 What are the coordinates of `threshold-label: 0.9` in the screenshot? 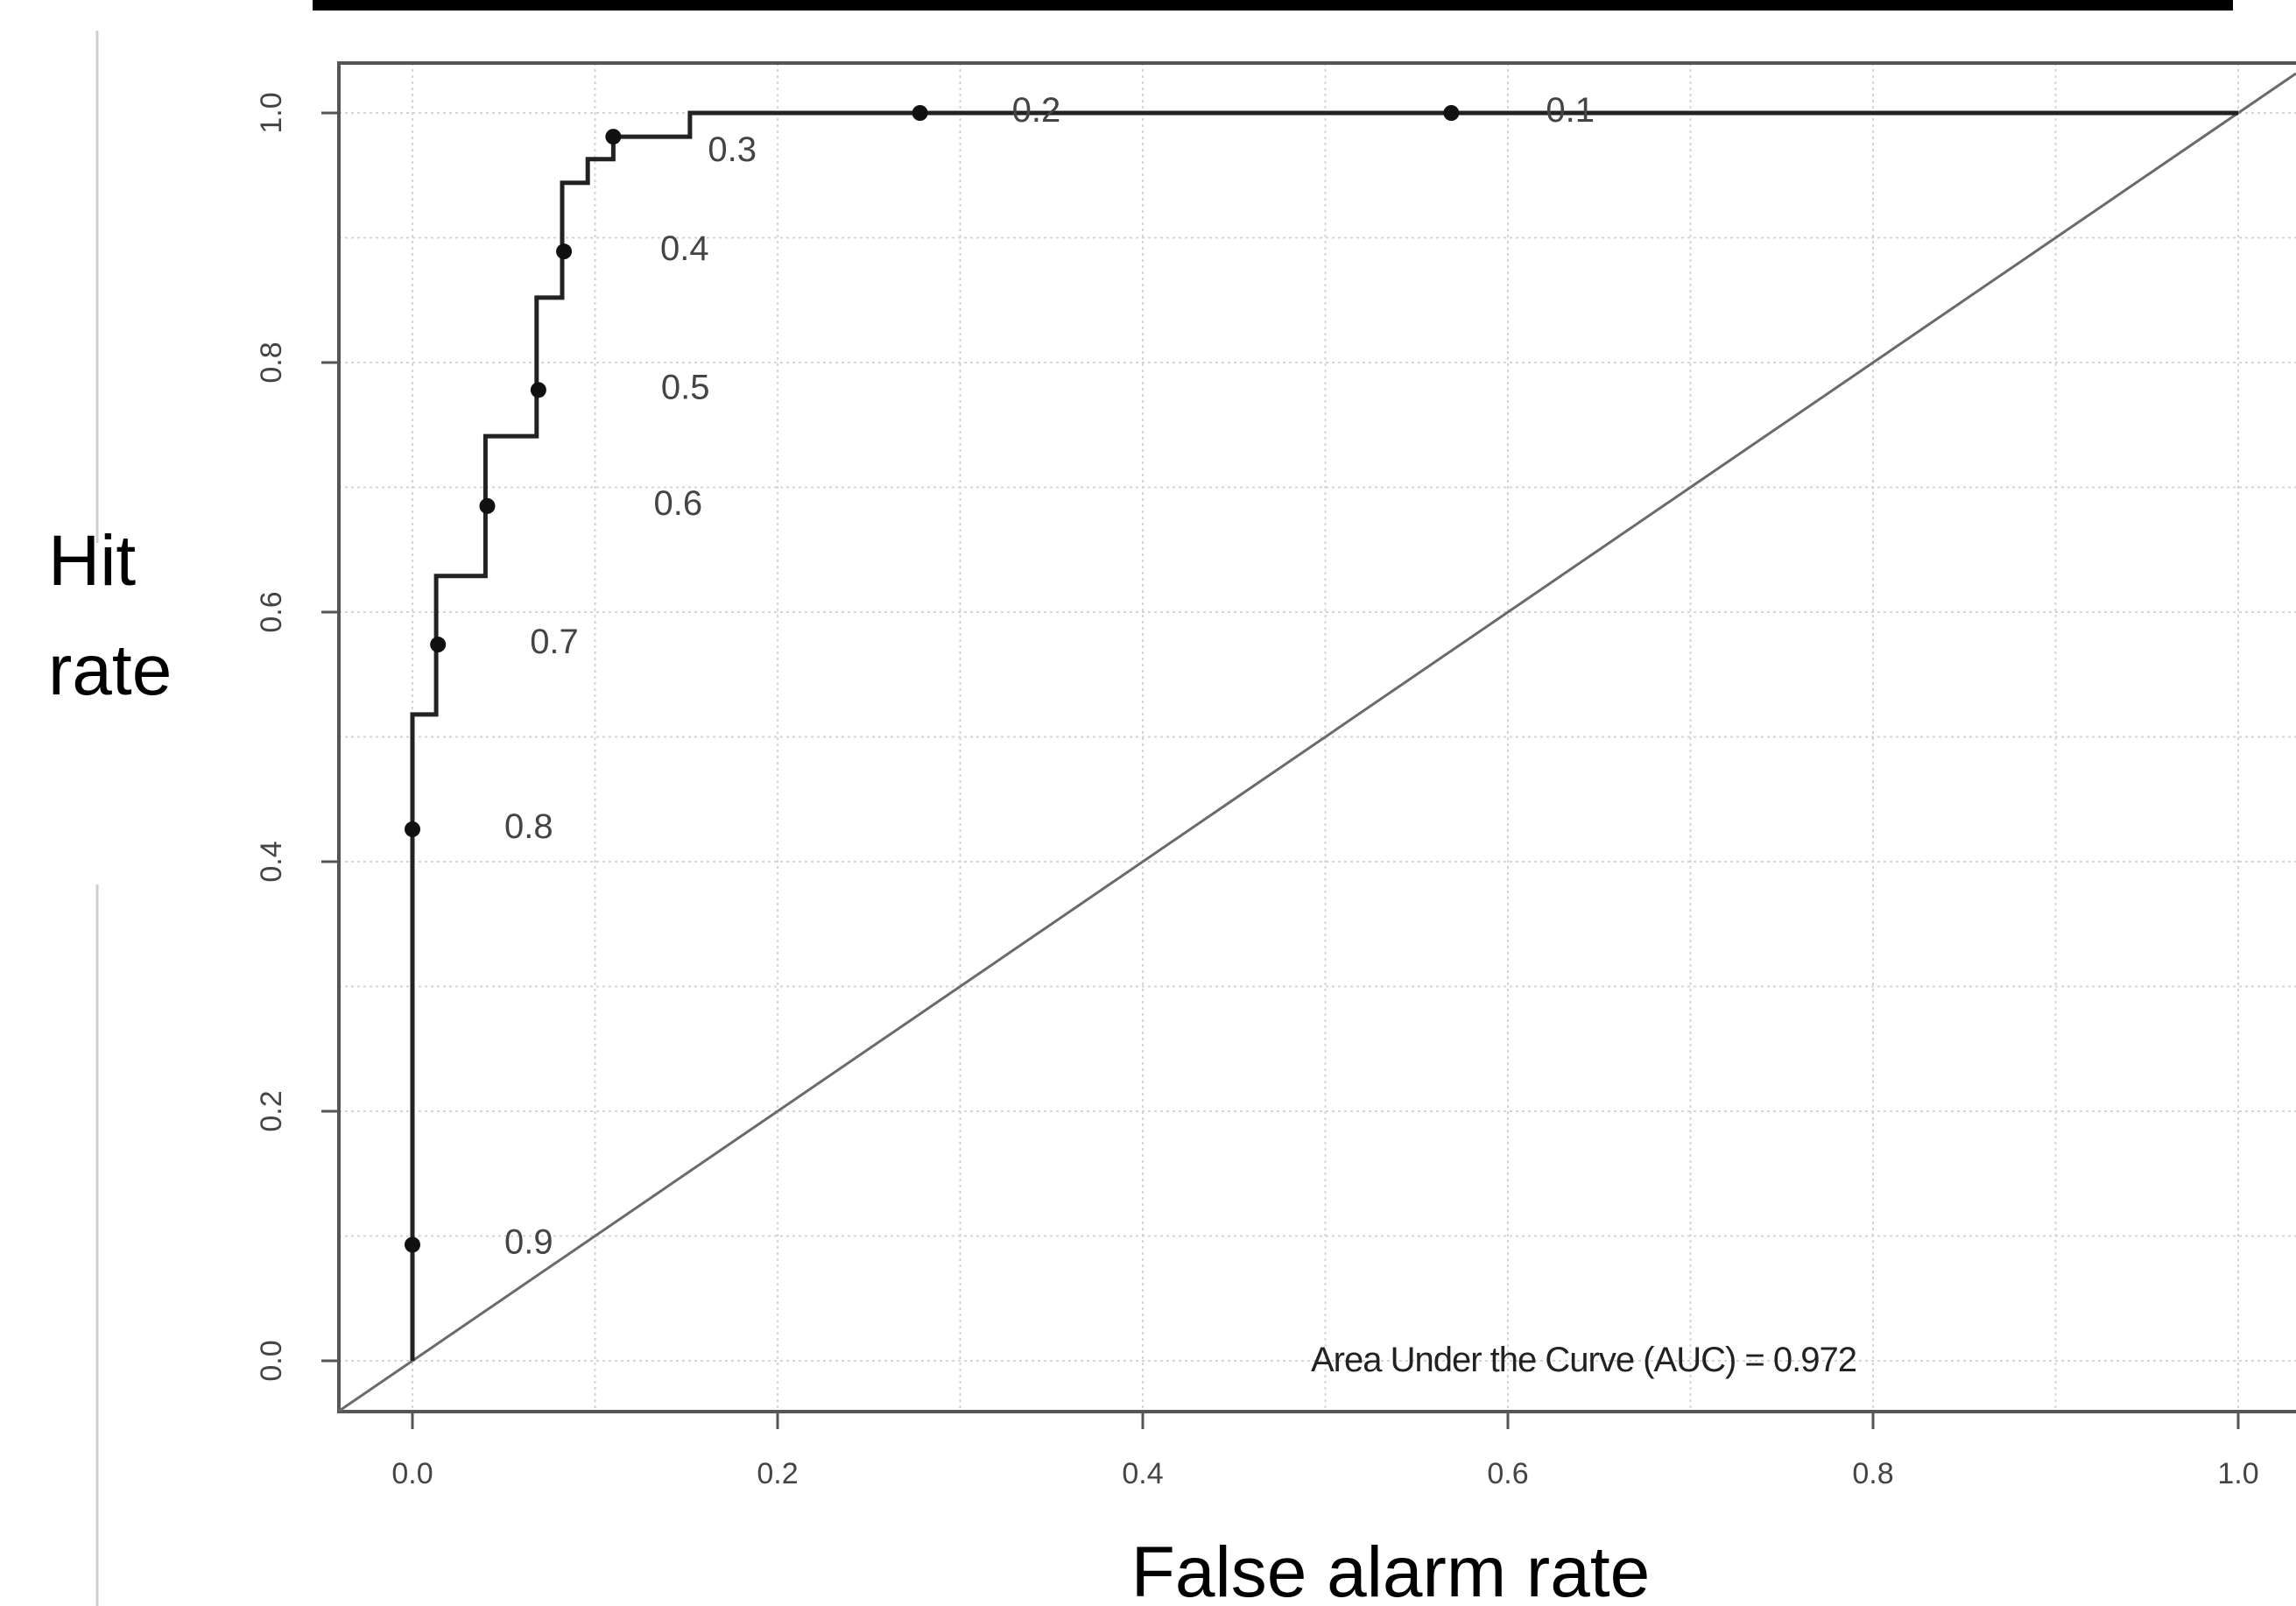 It's located at (528, 1241).